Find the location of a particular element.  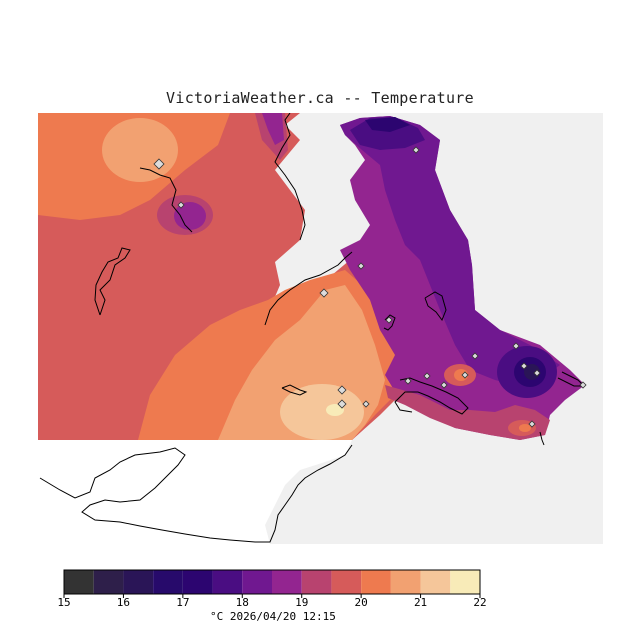

legend-tick-label: 15 is located at coordinates (64, 602).